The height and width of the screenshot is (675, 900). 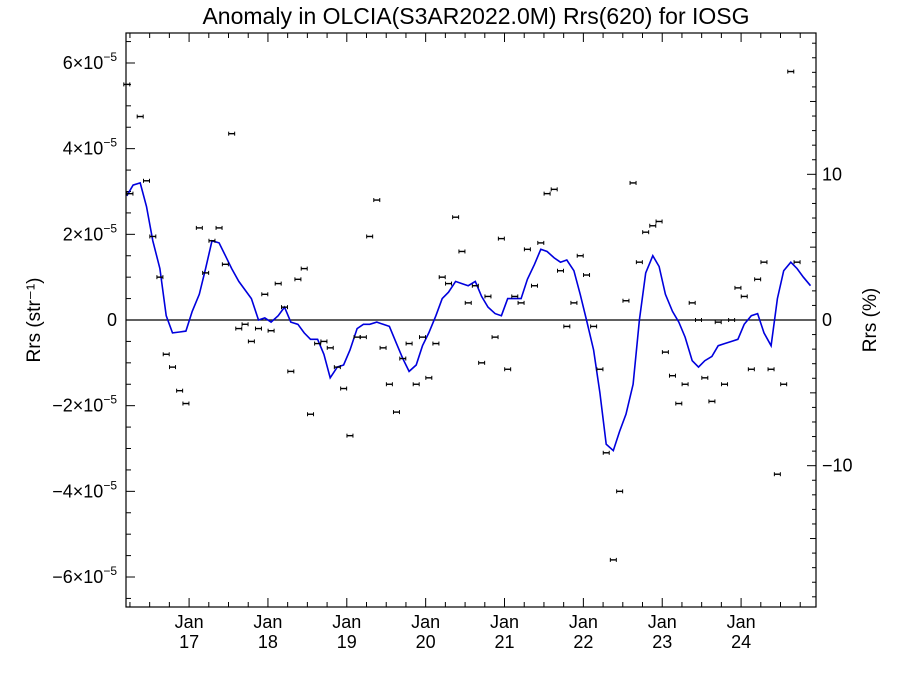 I want to click on y-right-tick-label: −10, so click(x=837, y=466).